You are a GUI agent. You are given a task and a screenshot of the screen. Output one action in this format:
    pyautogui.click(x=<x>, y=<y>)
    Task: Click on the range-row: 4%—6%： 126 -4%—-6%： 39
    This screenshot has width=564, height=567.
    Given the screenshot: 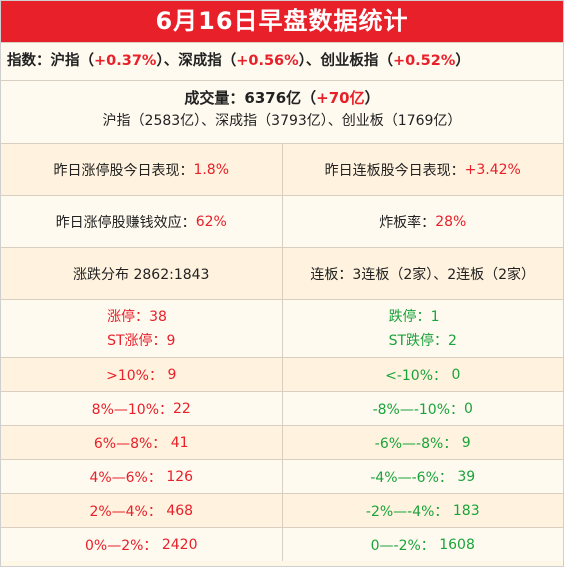 What is the action you would take?
    pyautogui.click(x=282, y=476)
    